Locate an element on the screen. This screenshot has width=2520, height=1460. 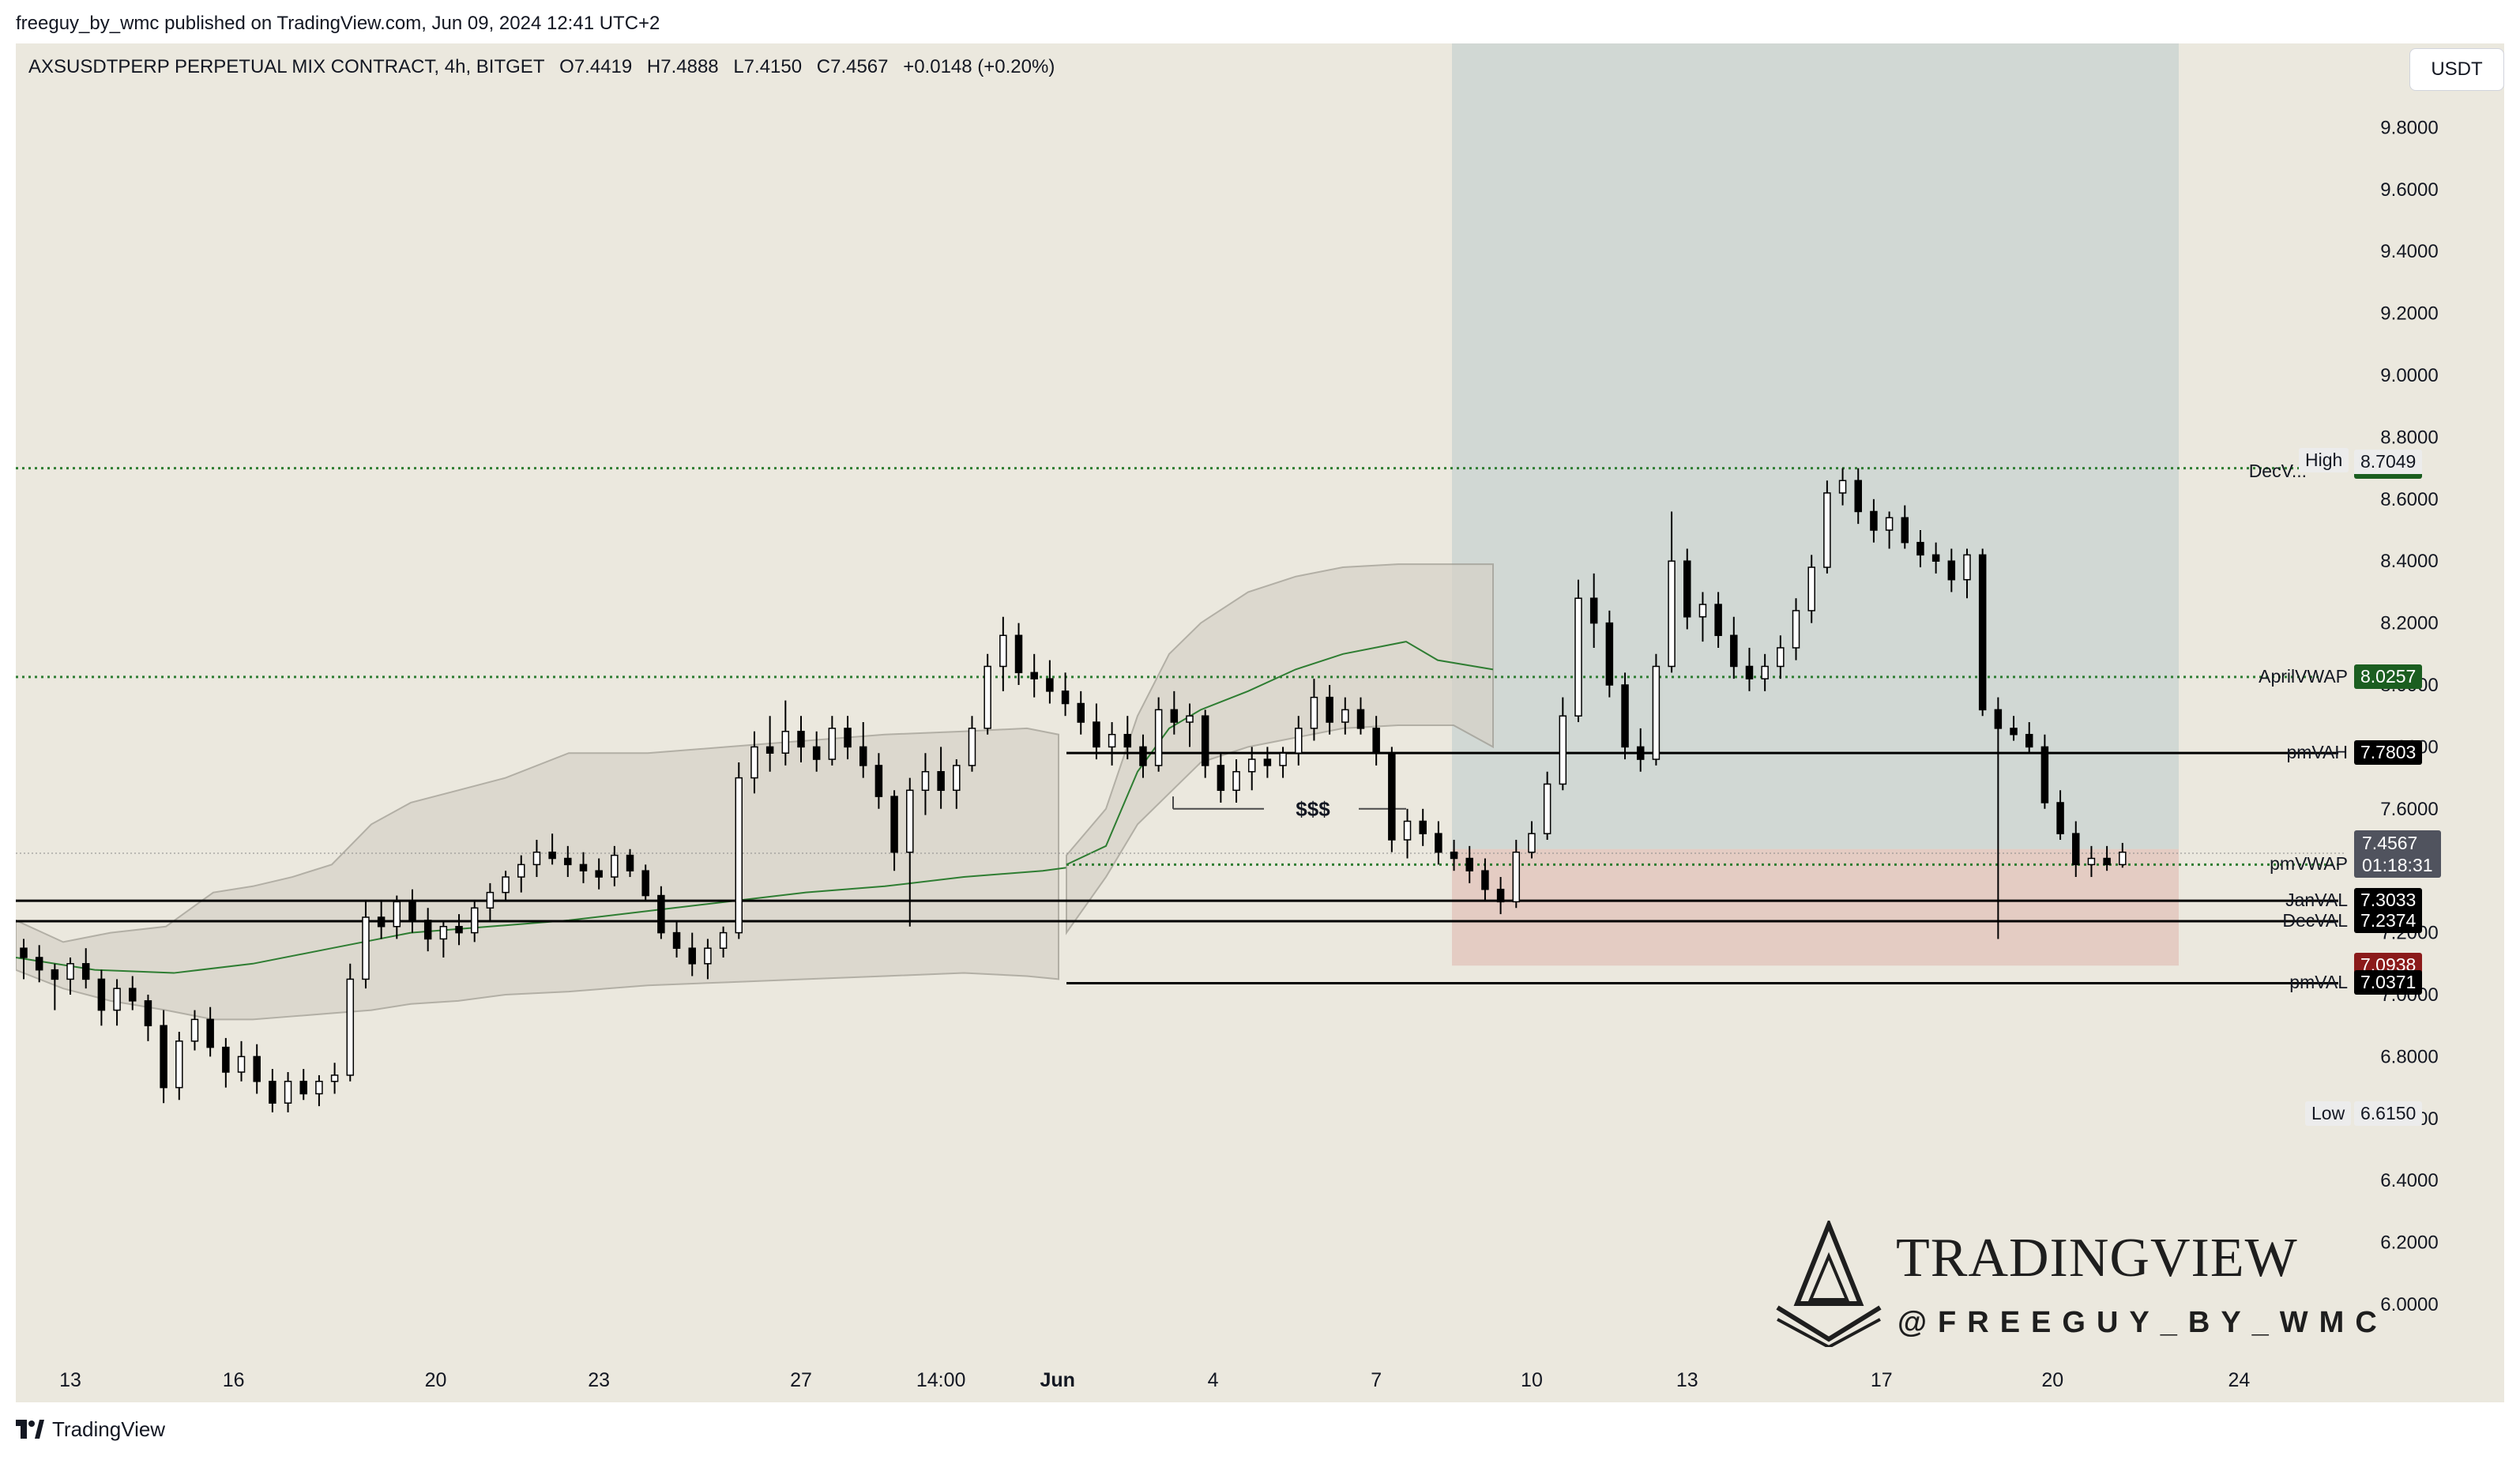
x-axis-label: 17 is located at coordinates (1882, 1380).